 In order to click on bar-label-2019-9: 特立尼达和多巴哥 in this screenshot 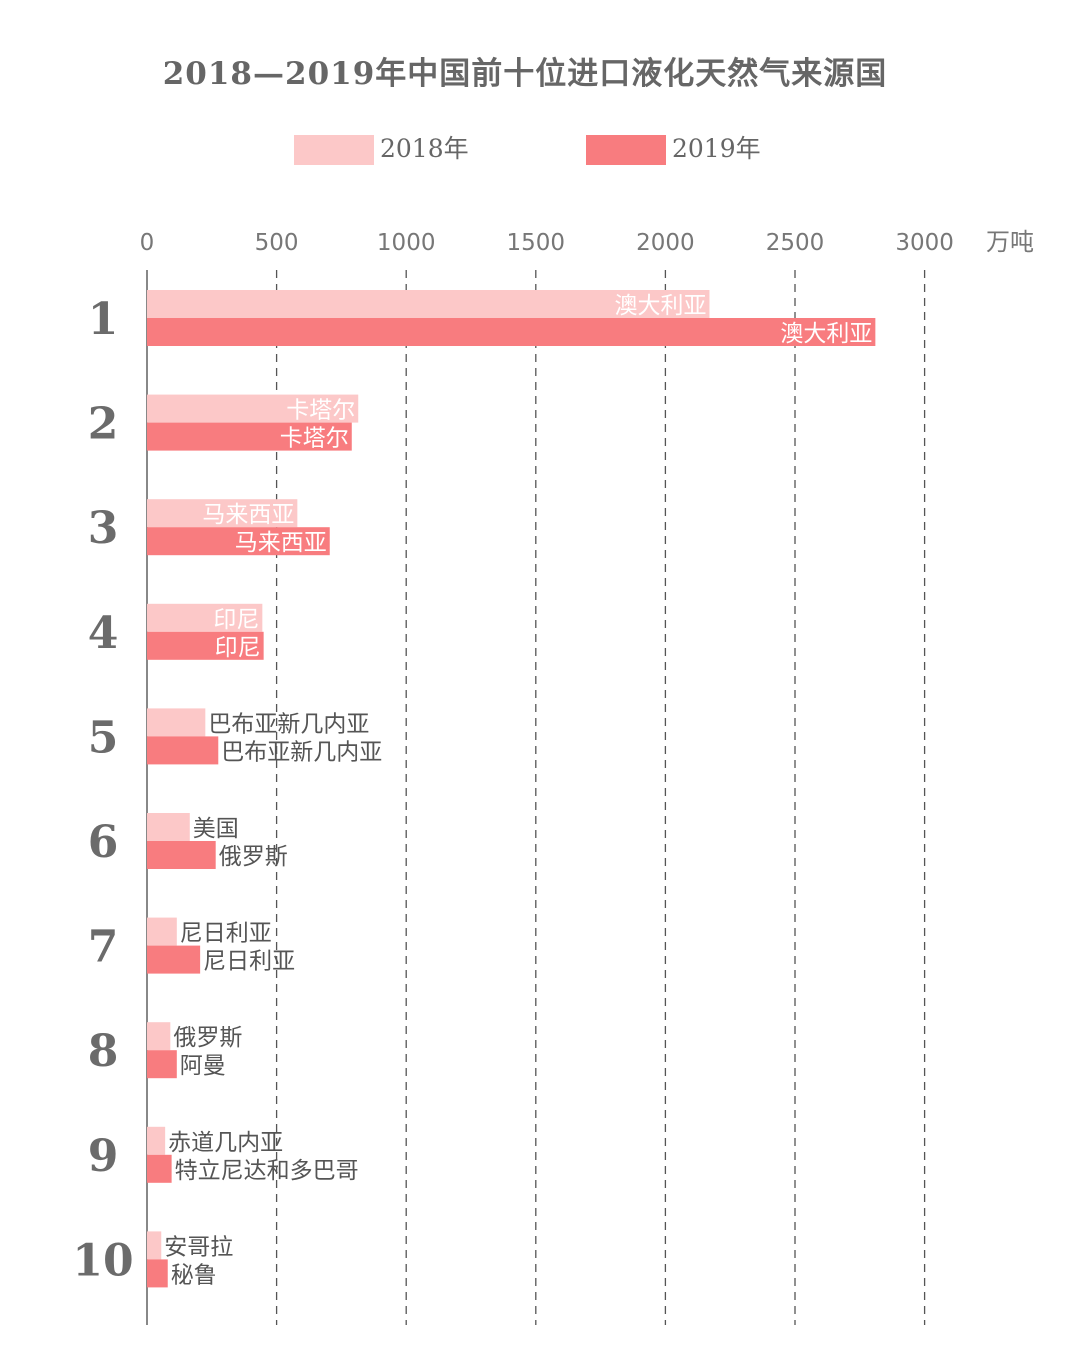, I will do `click(267, 1171)`.